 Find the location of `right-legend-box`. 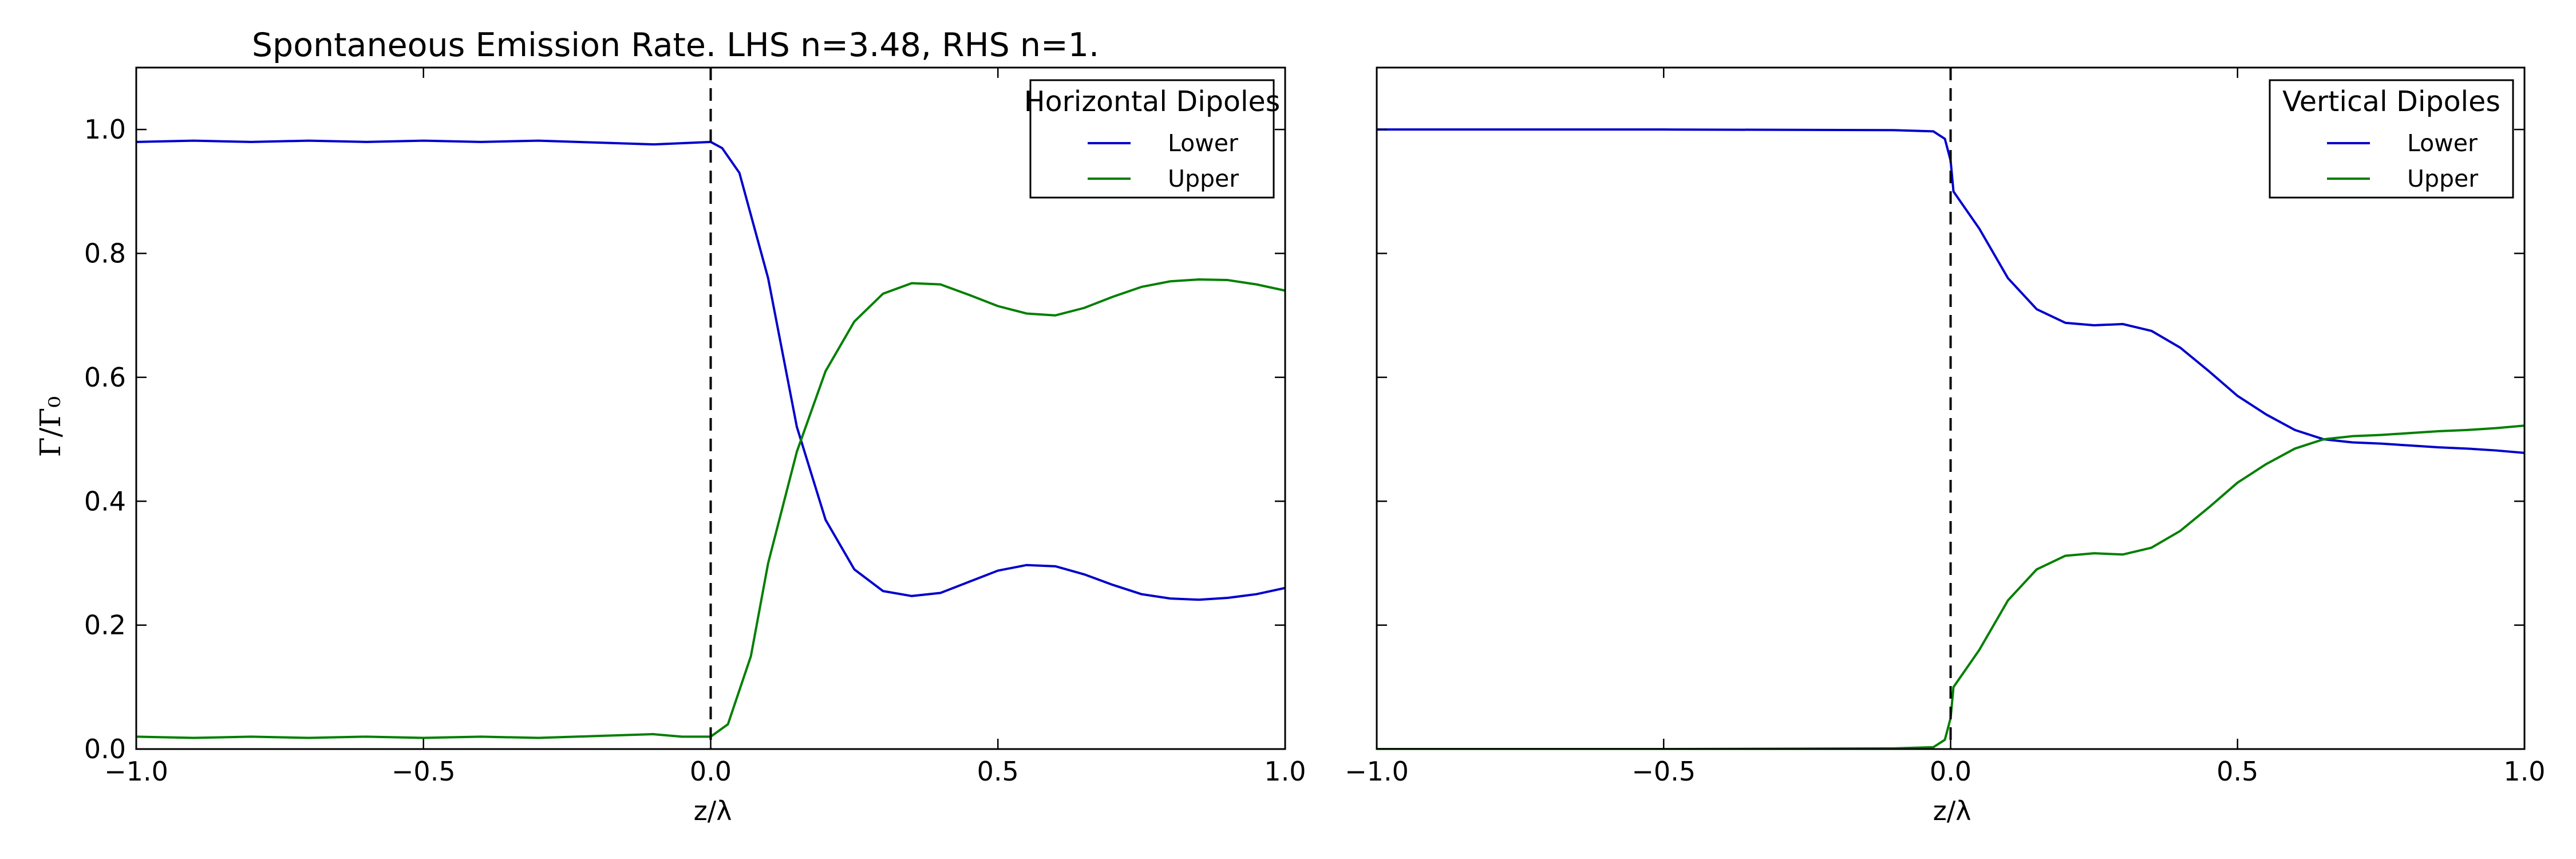

right-legend-box is located at coordinates (2391, 139).